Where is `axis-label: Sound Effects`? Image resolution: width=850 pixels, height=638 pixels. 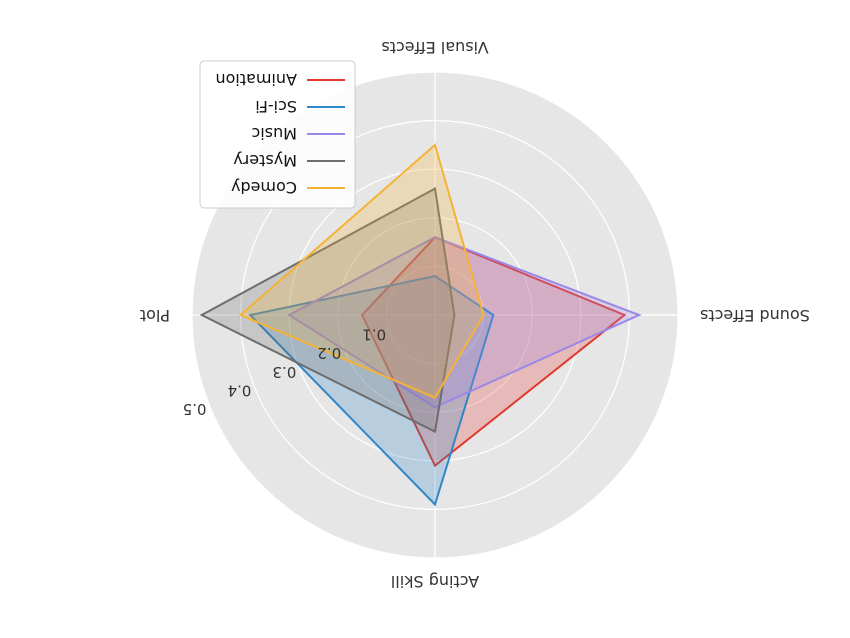
axis-label: Sound Effects is located at coordinates (755, 315).